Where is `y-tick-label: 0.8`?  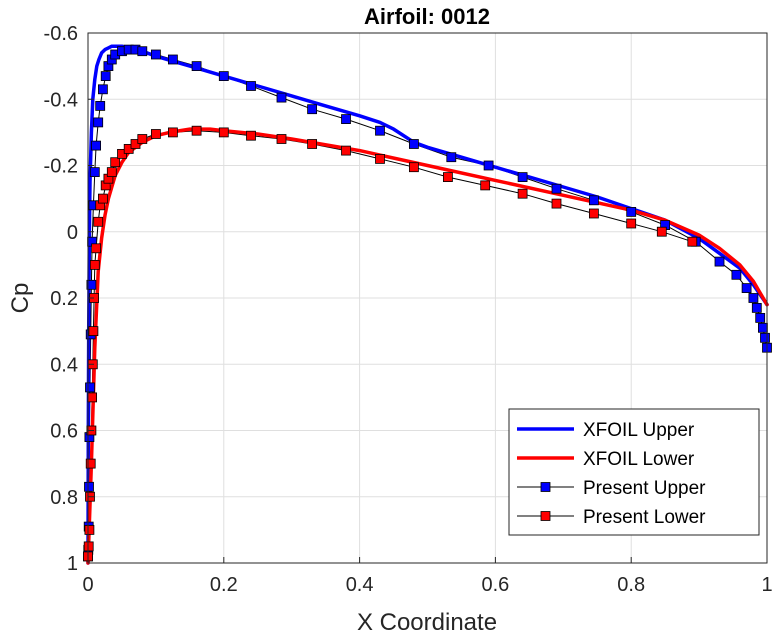 y-tick-label: 0.8 is located at coordinates (64, 498).